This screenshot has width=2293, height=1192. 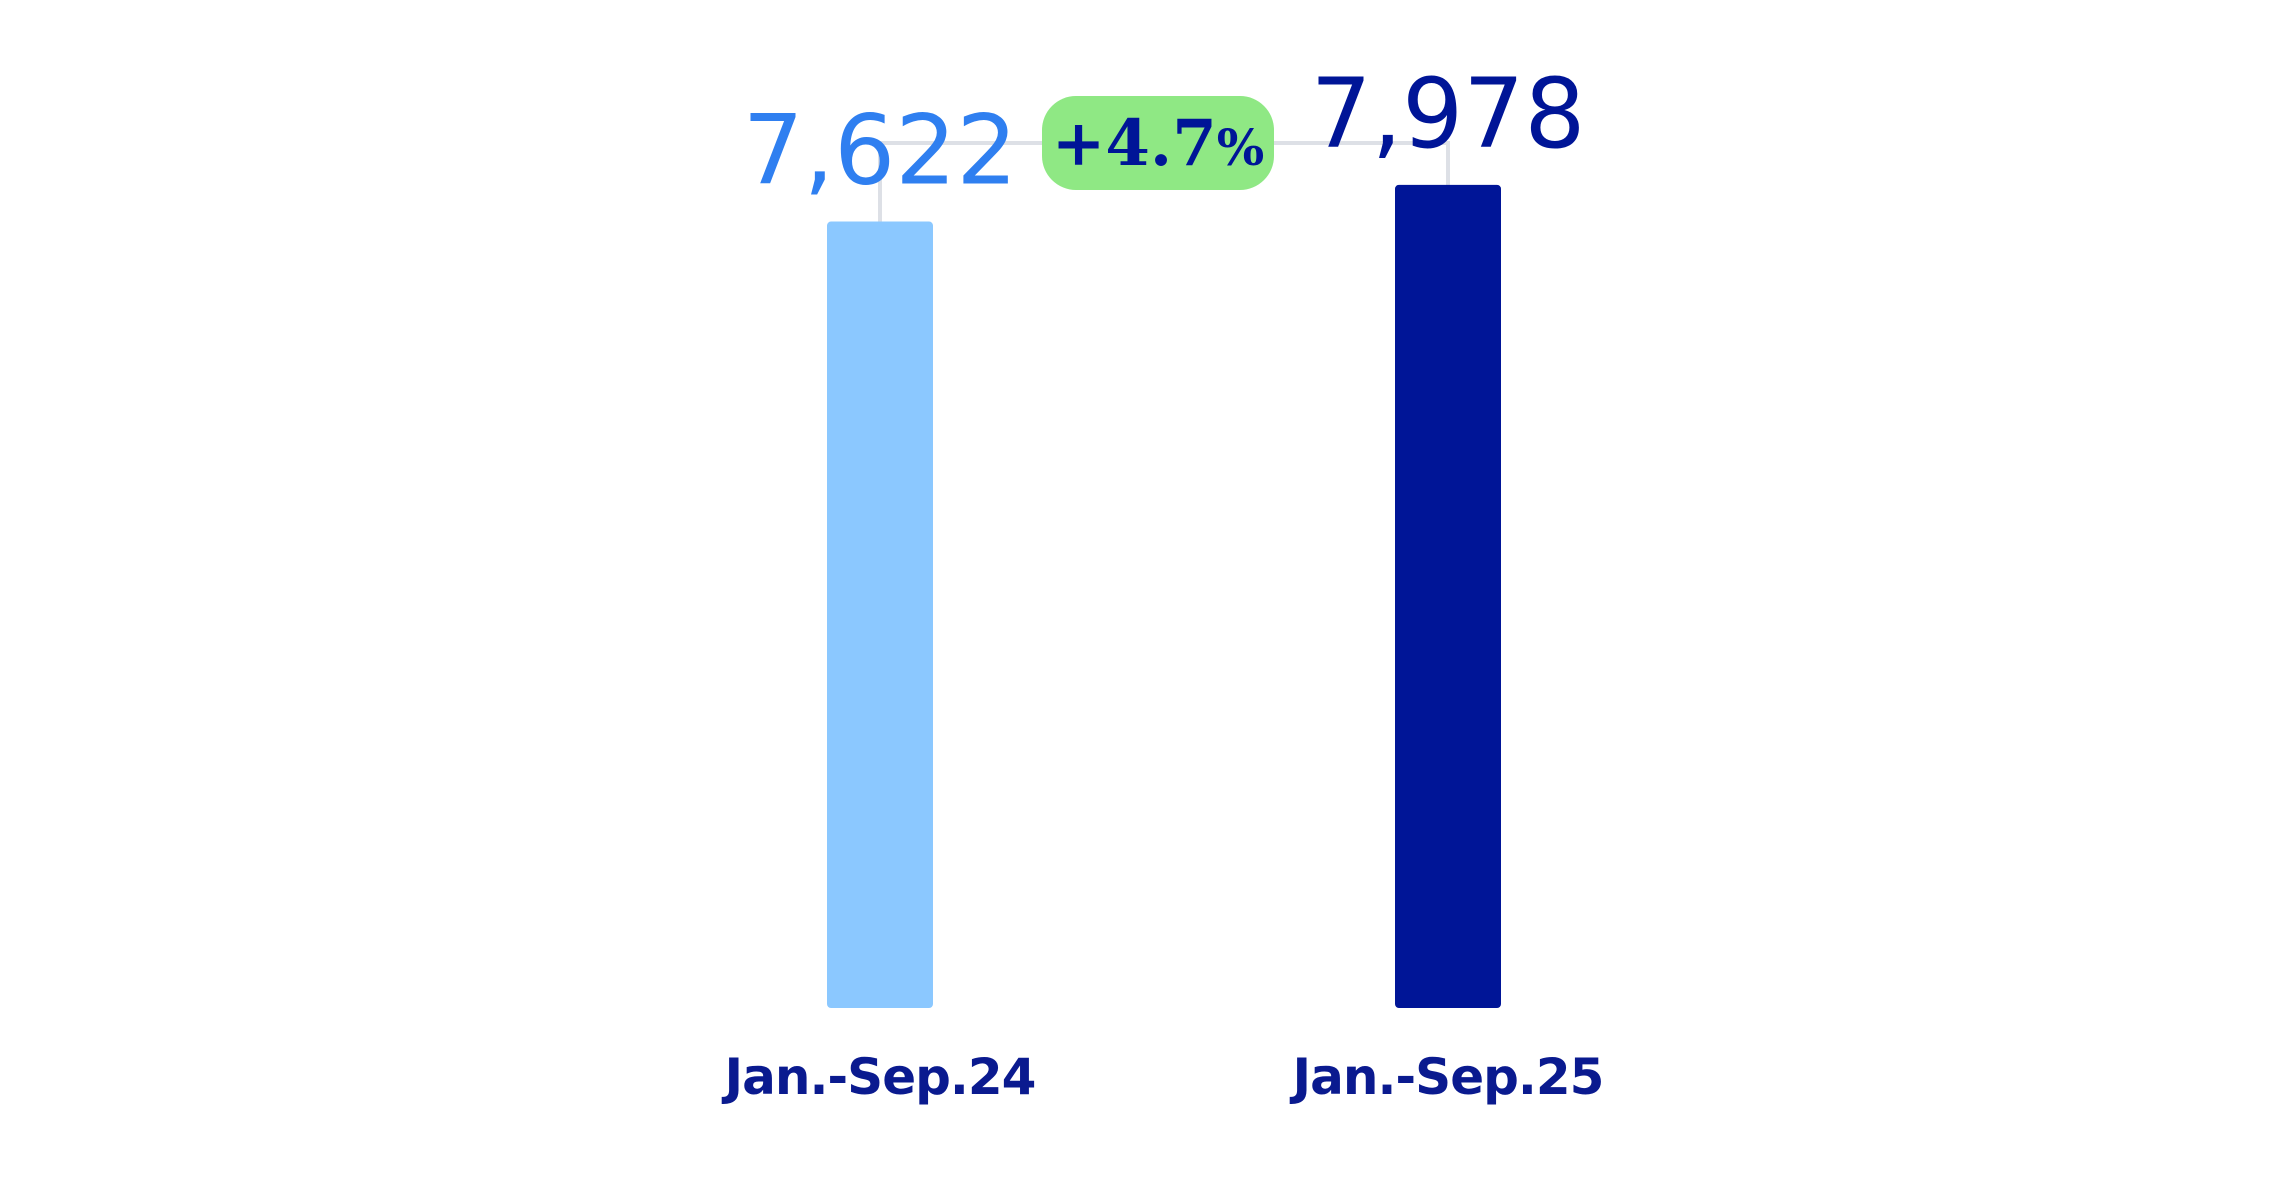 What do you see at coordinates (879, 1077) in the screenshot?
I see `category-label-1: Jan.-Sep.24` at bounding box center [879, 1077].